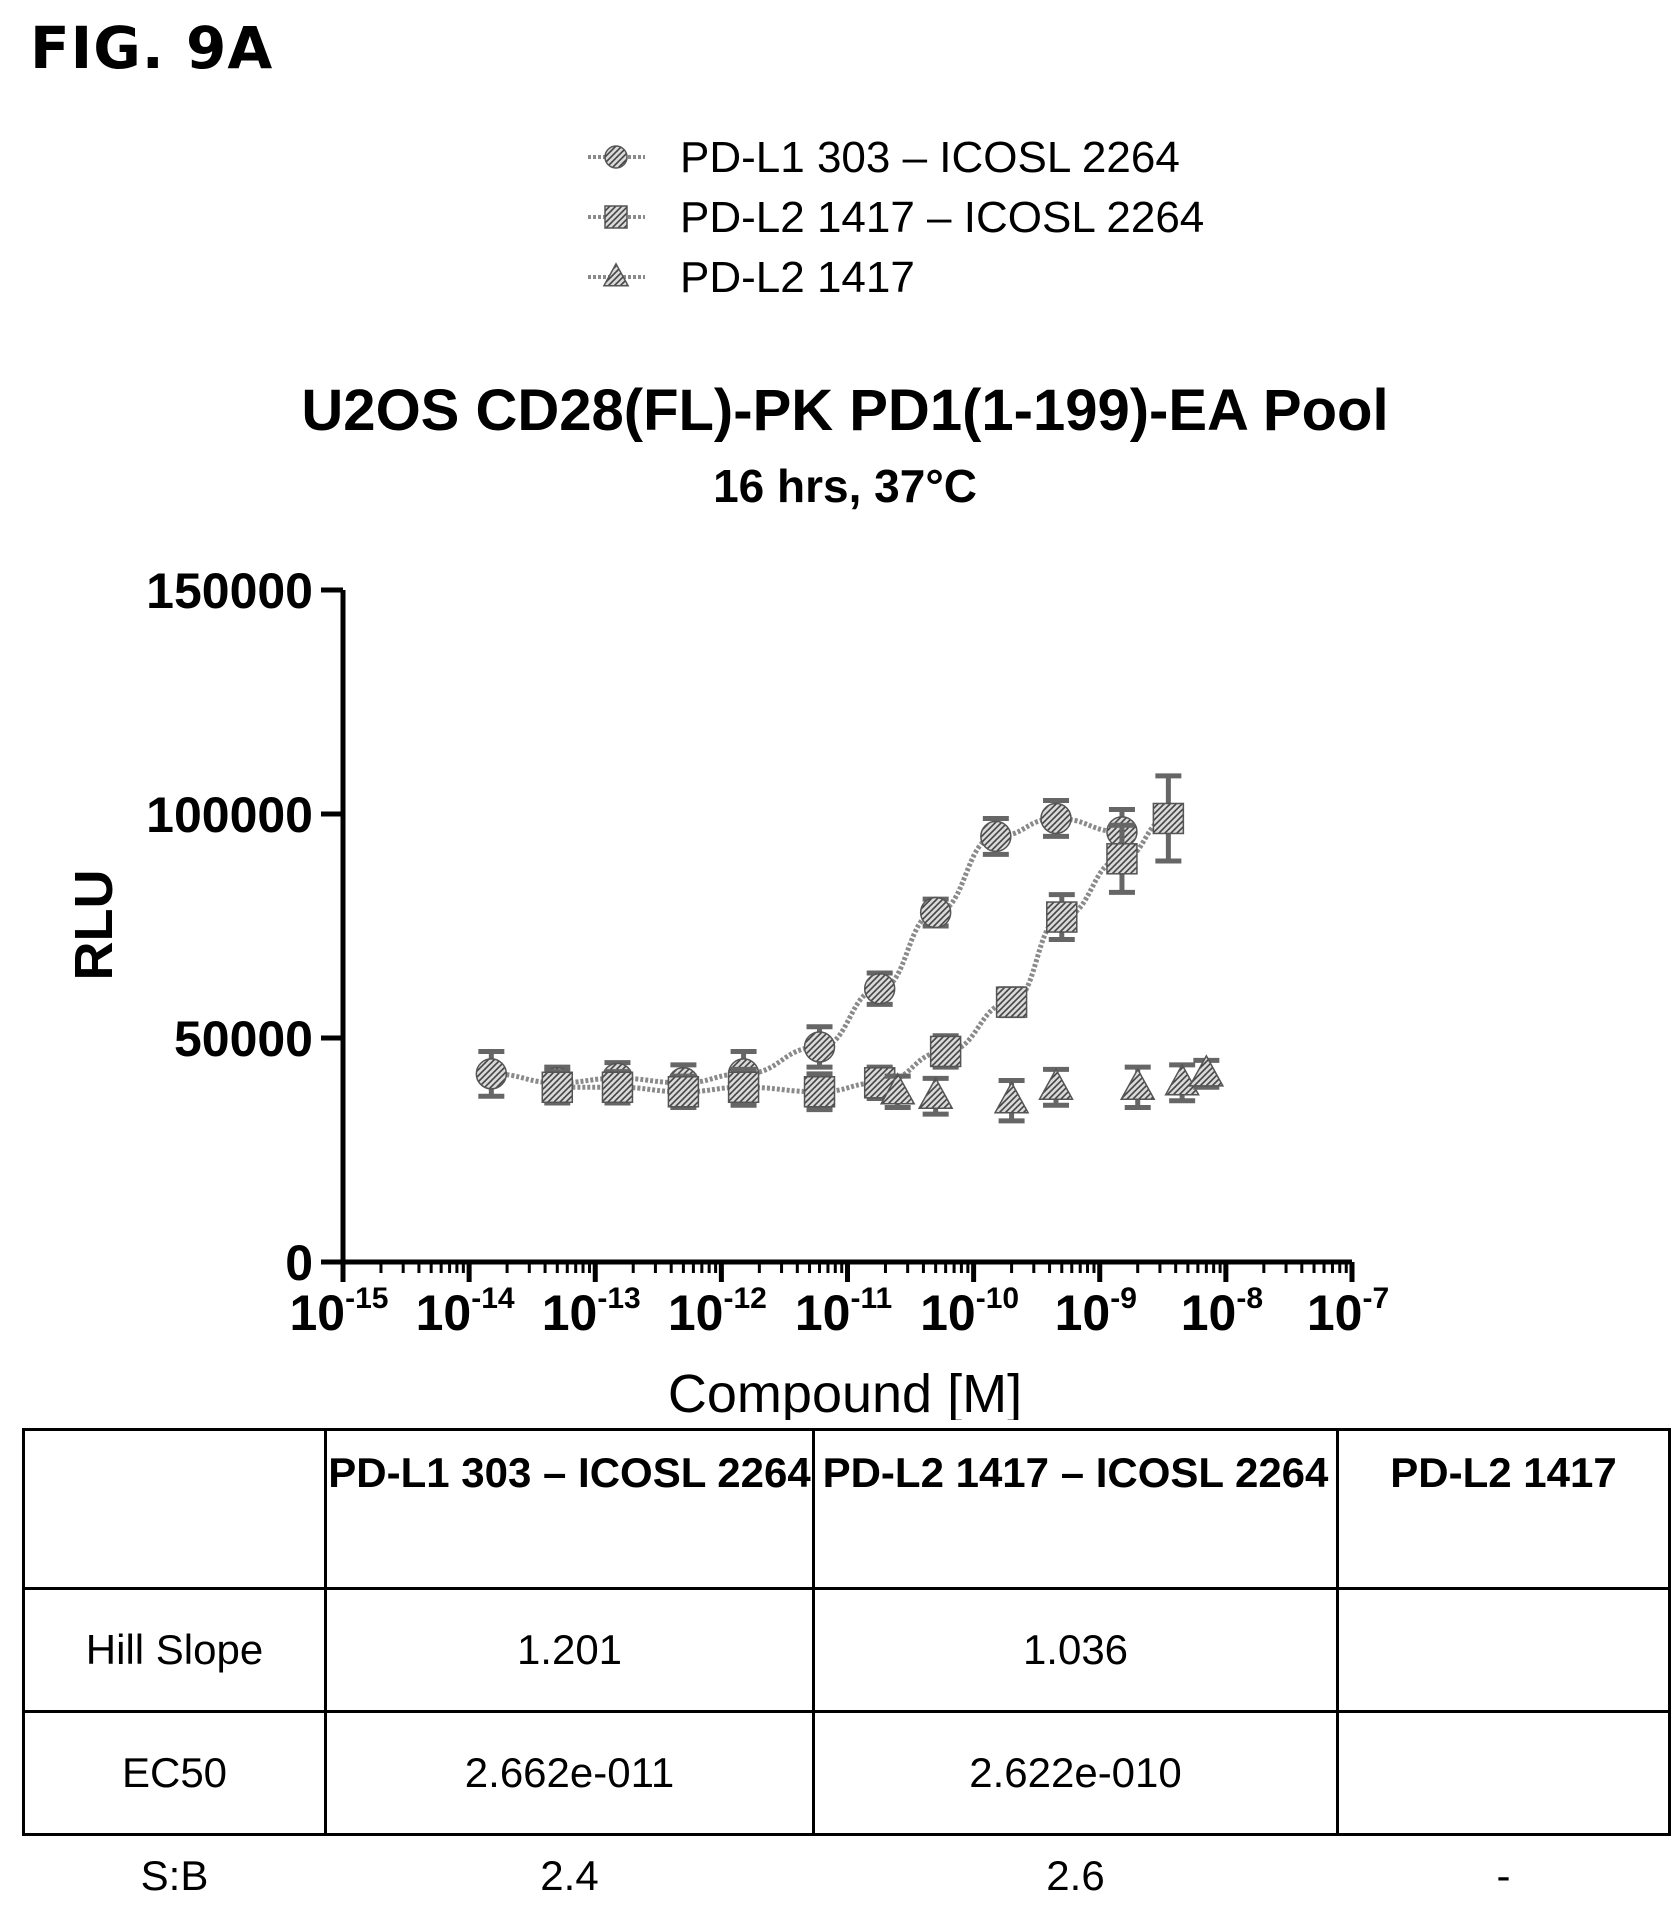 This screenshot has height=1916, width=1680. I want to click on fit-curve, so click(862, 954).